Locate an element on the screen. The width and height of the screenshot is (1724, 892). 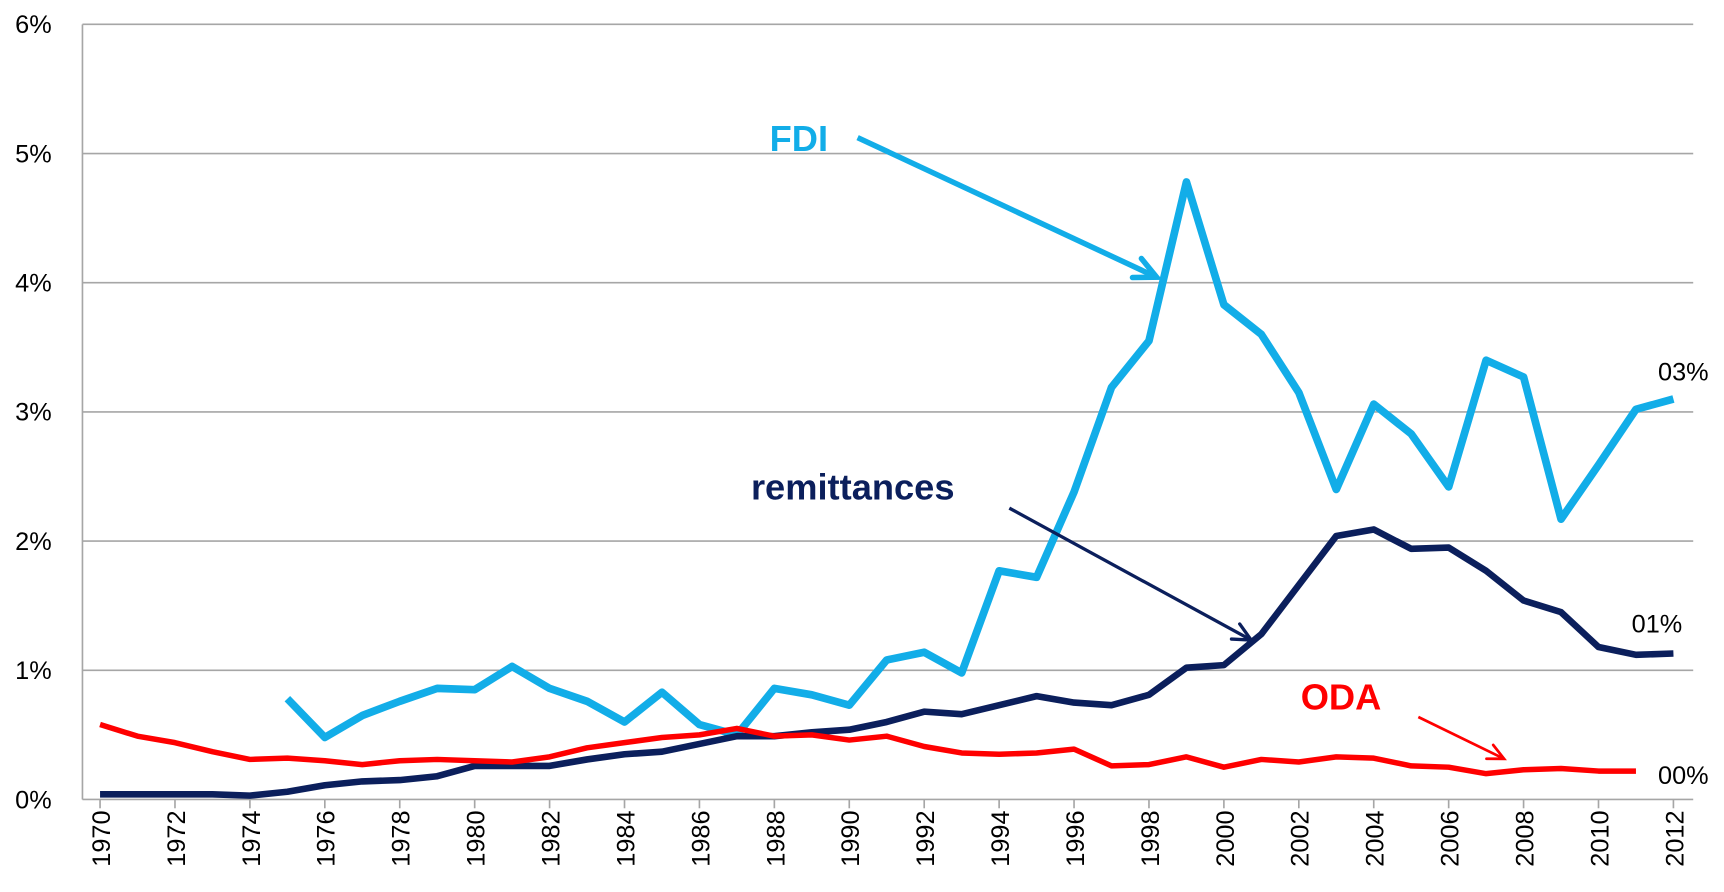
x-tick-label: 1982 is located at coordinates (551, 838).